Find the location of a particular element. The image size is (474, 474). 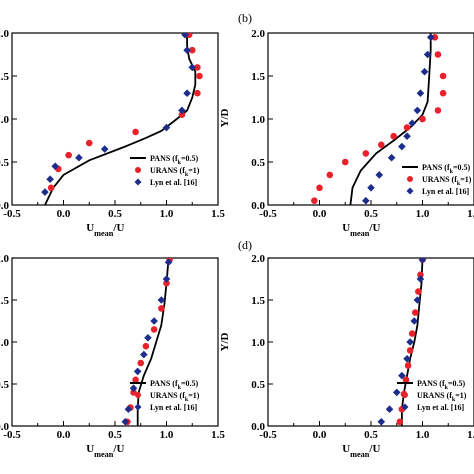

y-axis-title: Y/D is located at coordinates (225, 341).